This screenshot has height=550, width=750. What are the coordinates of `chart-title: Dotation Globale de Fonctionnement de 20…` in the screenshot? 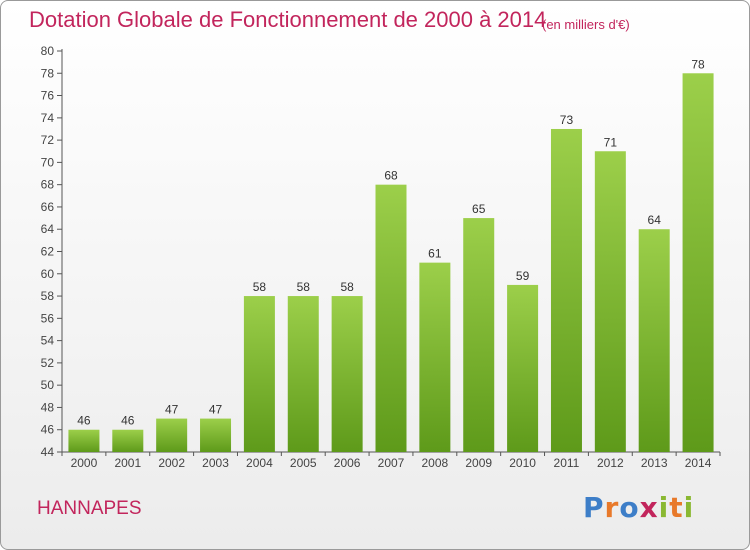 It's located at (288, 19).